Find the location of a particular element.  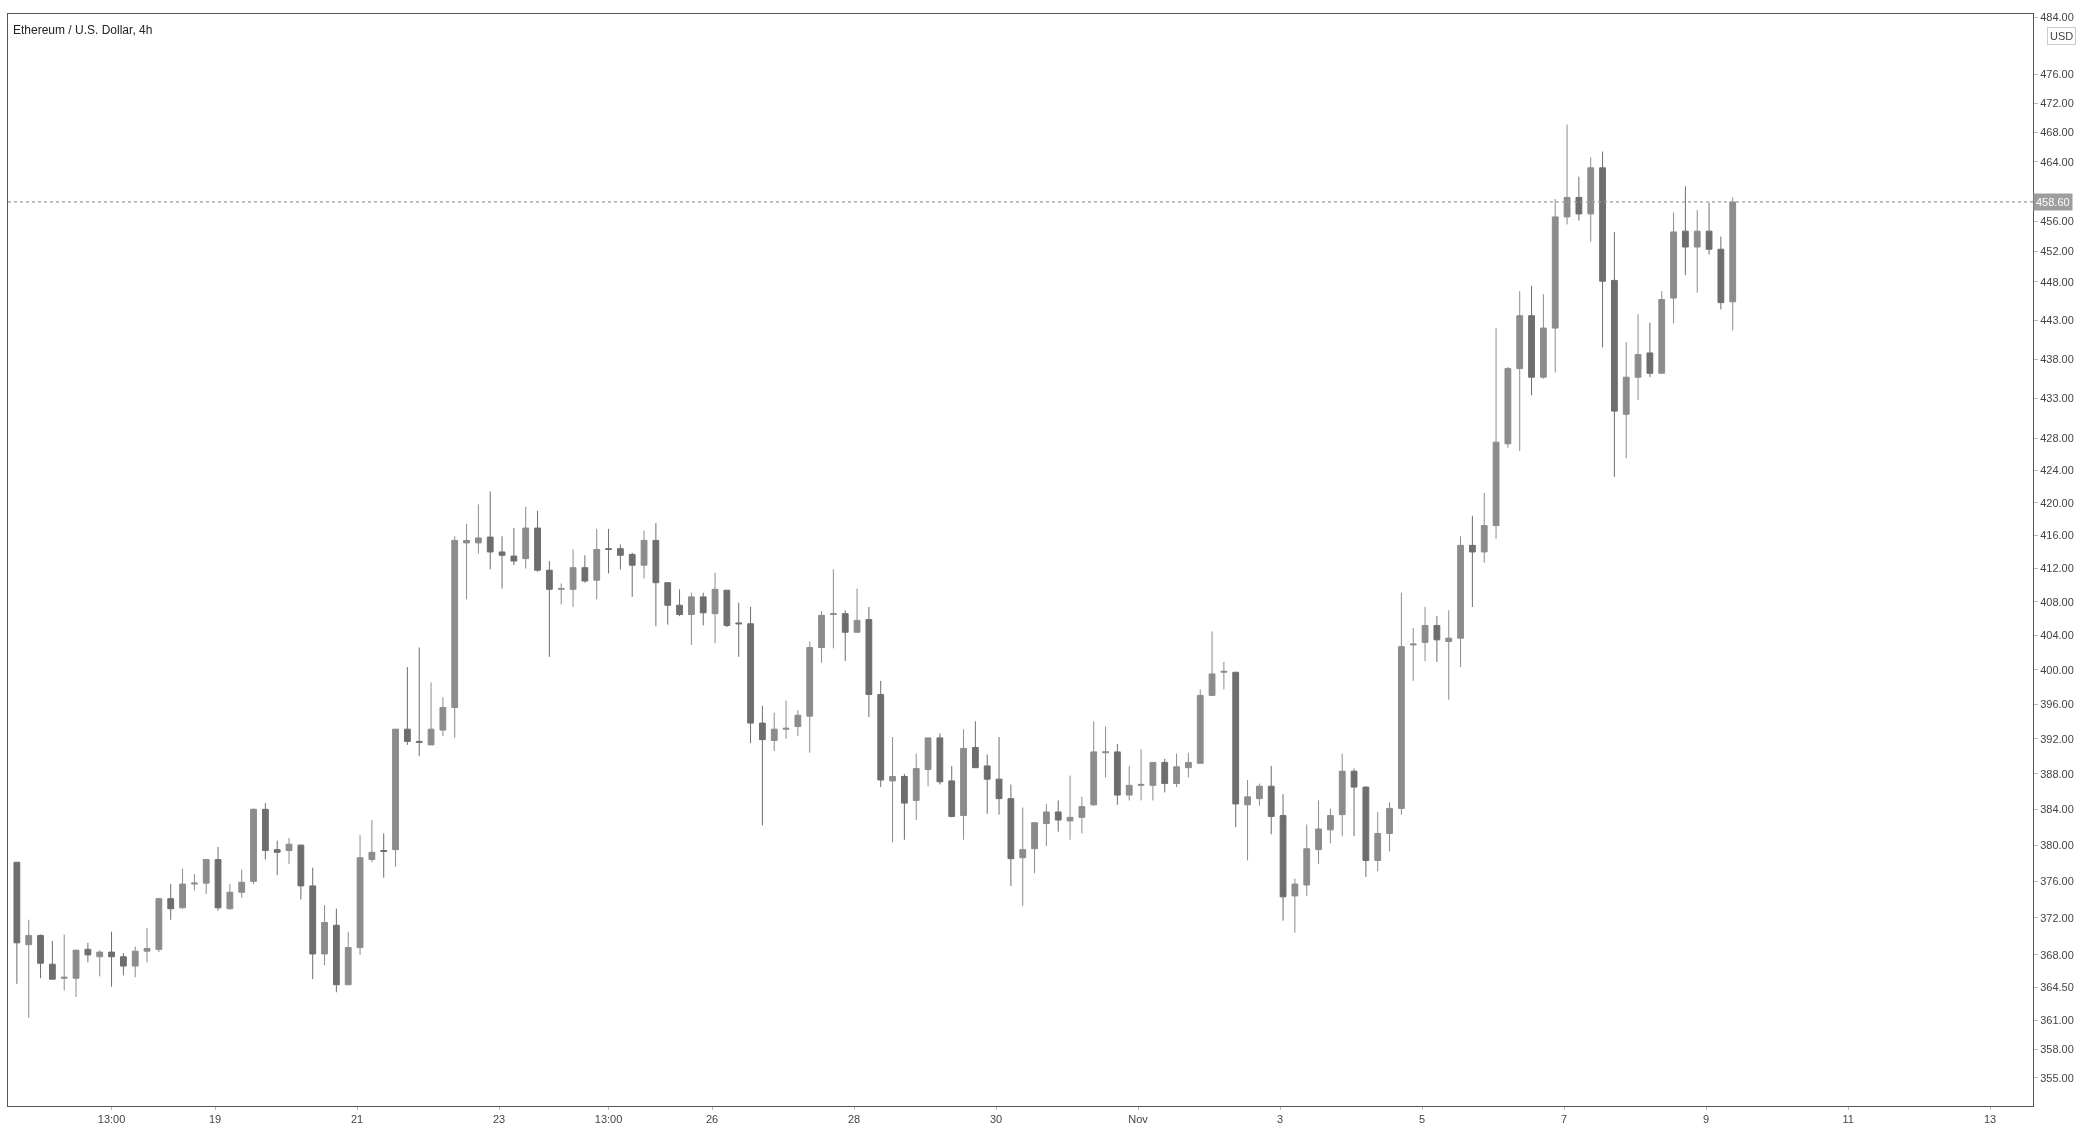

y-tick-label: 416.00 is located at coordinates (2057, 535).